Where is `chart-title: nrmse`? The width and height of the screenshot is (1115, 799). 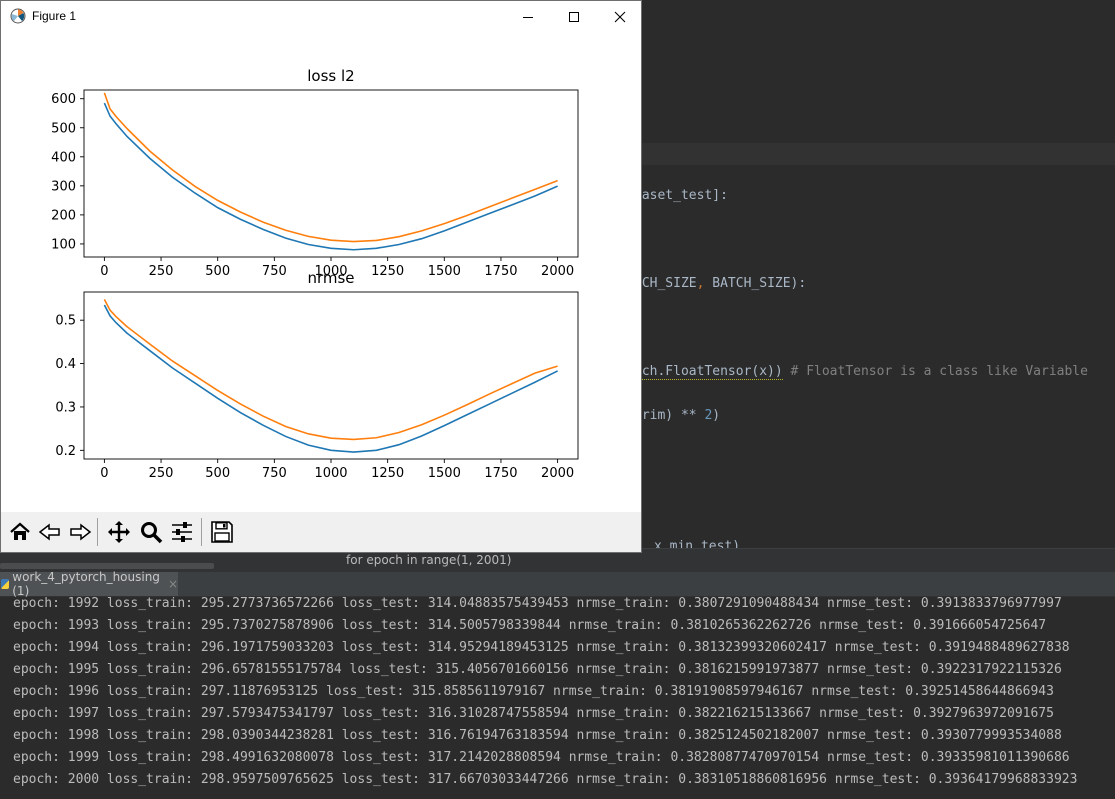
chart-title: nrmse is located at coordinates (330, 278).